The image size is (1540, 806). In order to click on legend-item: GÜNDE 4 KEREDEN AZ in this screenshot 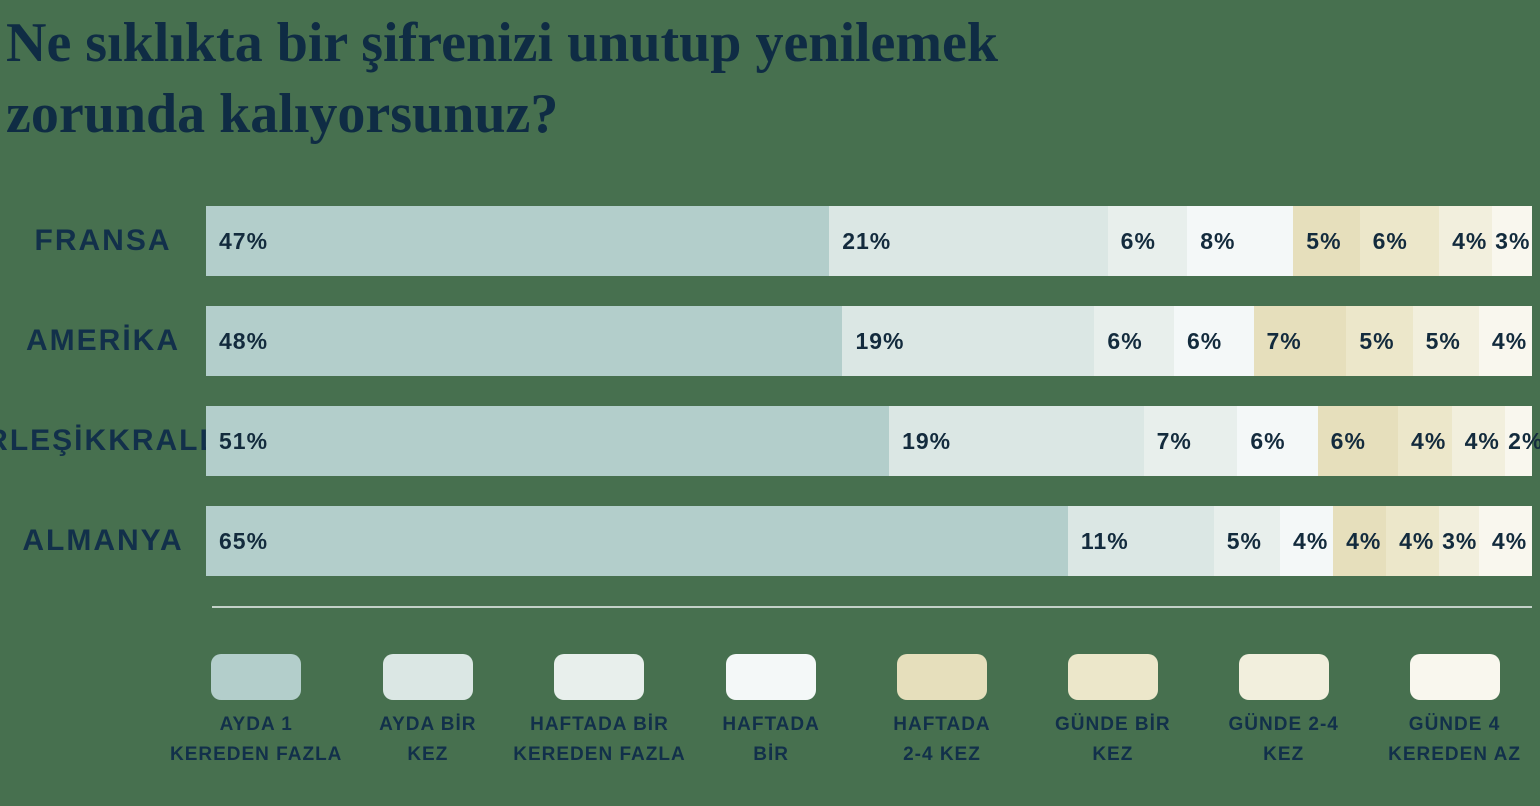, I will do `click(1454, 712)`.